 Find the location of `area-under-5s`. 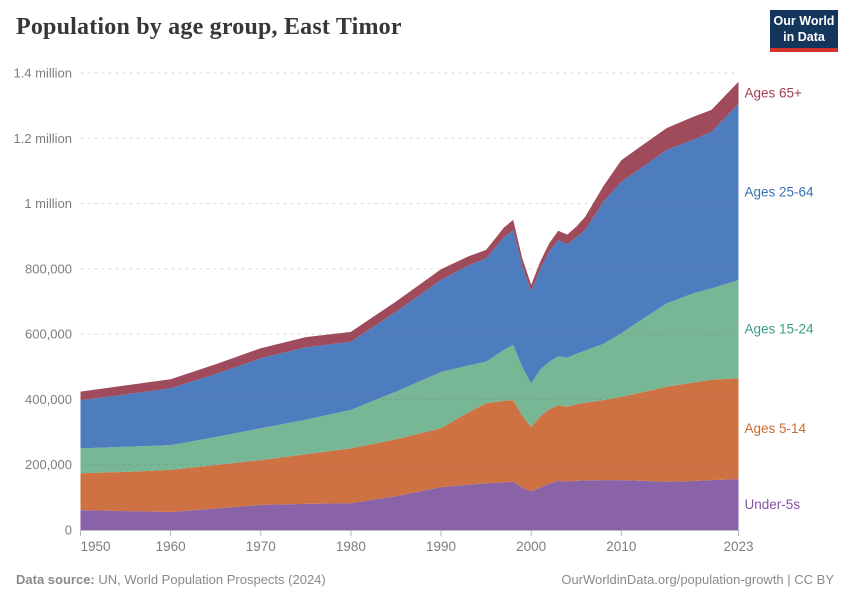

area-under-5s is located at coordinates (409, 504).